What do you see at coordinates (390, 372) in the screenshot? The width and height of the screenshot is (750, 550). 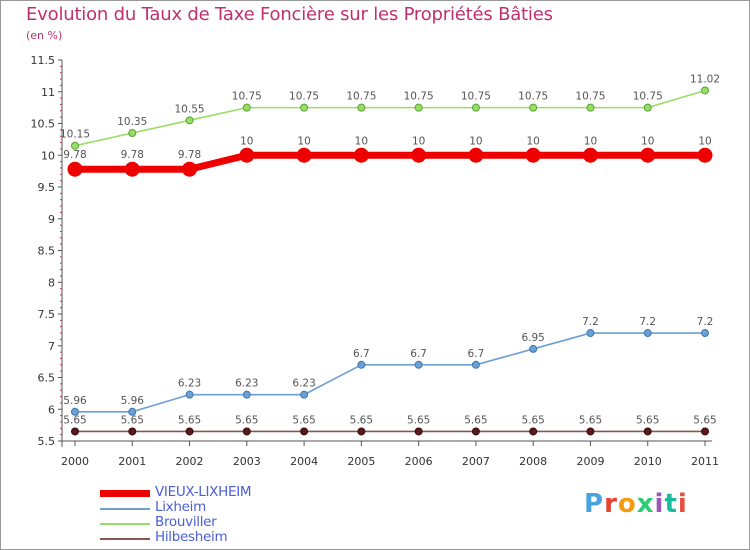 I see `series-line-lixheim` at bounding box center [390, 372].